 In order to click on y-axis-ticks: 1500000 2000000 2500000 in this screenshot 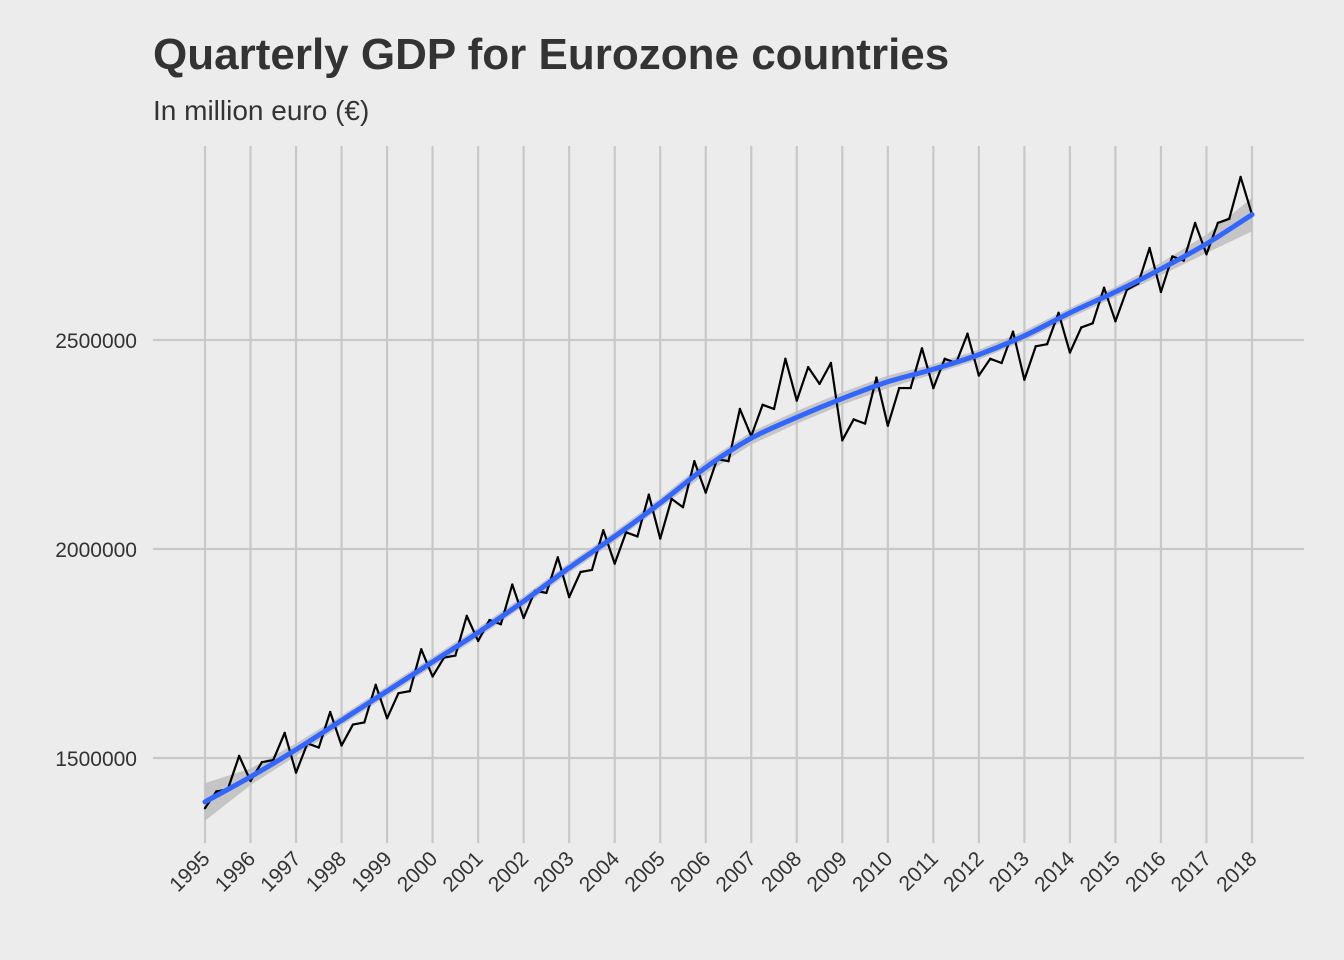, I will do `click(96, 550)`.